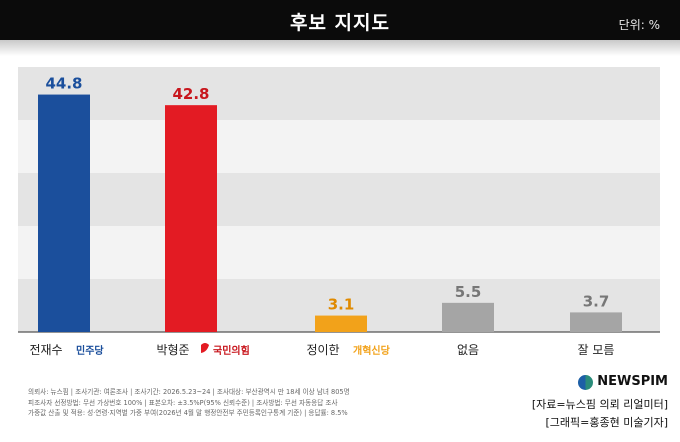 The image size is (680, 442). I want to click on party-name: 개혁신당, so click(372, 350).